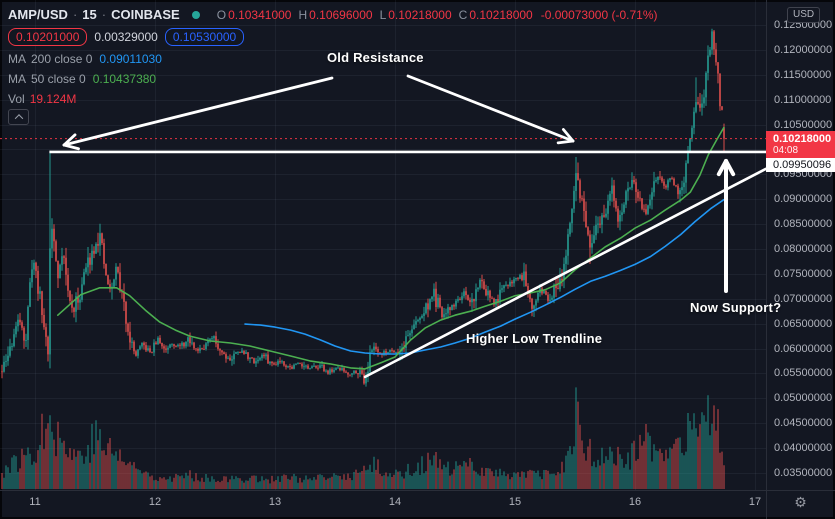 Image resolution: width=835 pixels, height=519 pixels. What do you see at coordinates (62, 59) in the screenshot?
I see `indicator-params: 200 close 0` at bounding box center [62, 59].